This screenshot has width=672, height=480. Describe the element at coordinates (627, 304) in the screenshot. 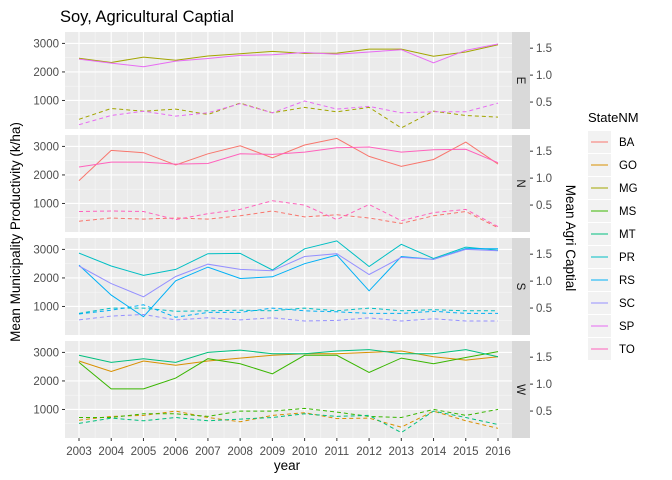

I see `legend-label: SC` at that location.